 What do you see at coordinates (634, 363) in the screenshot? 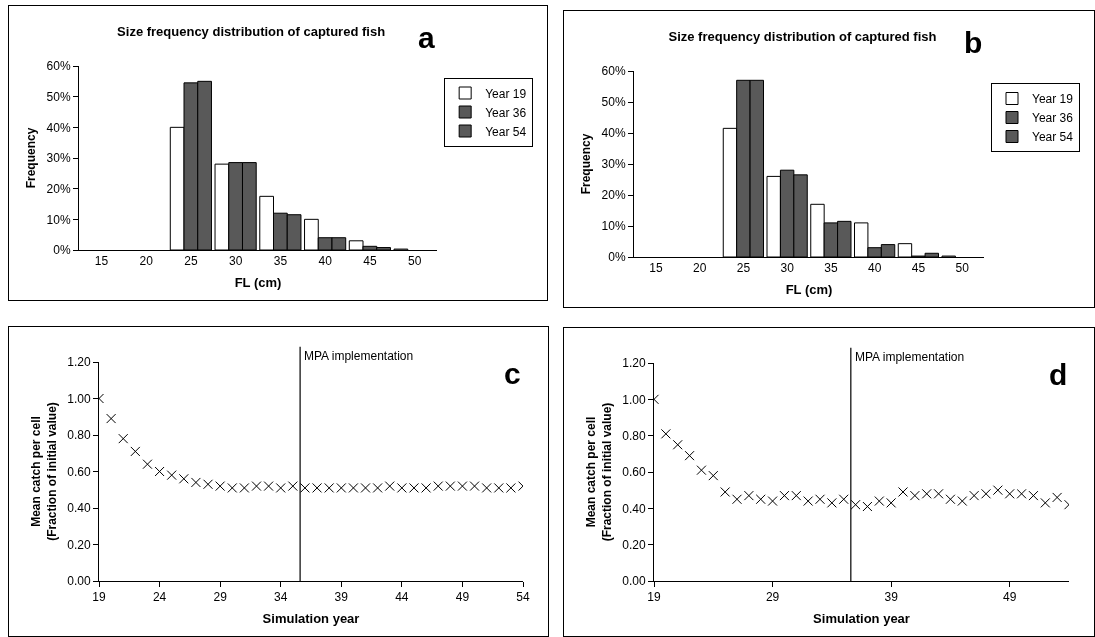
I see `y-tick-label: 1.20` at bounding box center [634, 363].